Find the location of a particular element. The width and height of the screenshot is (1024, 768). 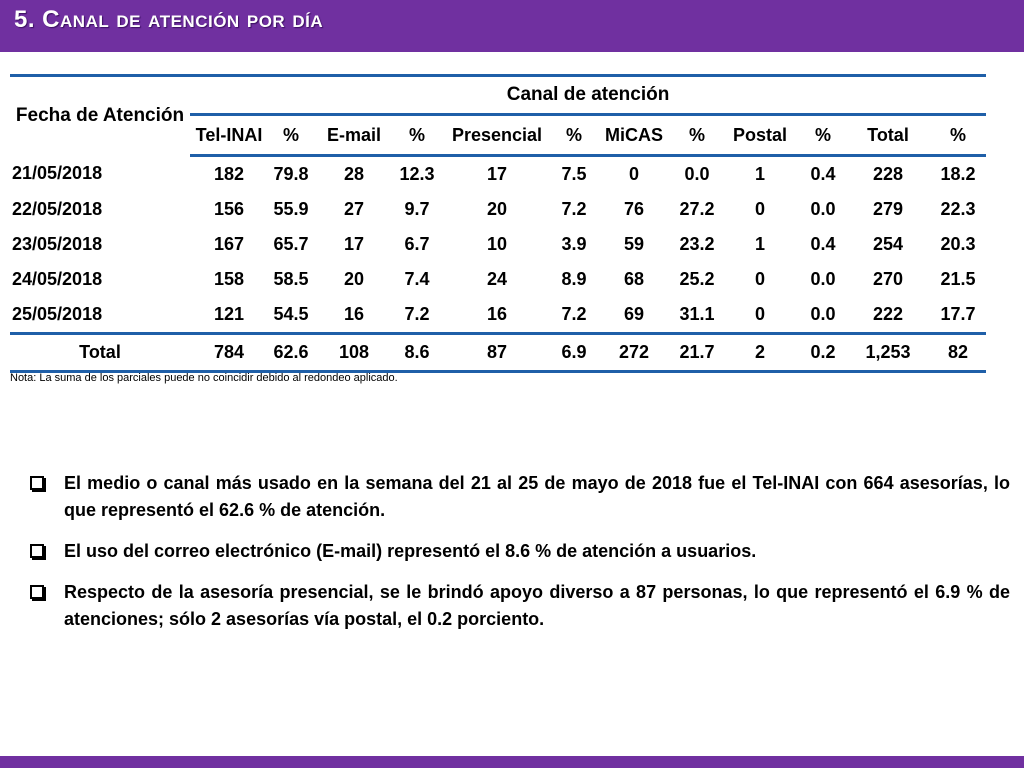

date-cell: 23/05/2018 is located at coordinates (57, 244).